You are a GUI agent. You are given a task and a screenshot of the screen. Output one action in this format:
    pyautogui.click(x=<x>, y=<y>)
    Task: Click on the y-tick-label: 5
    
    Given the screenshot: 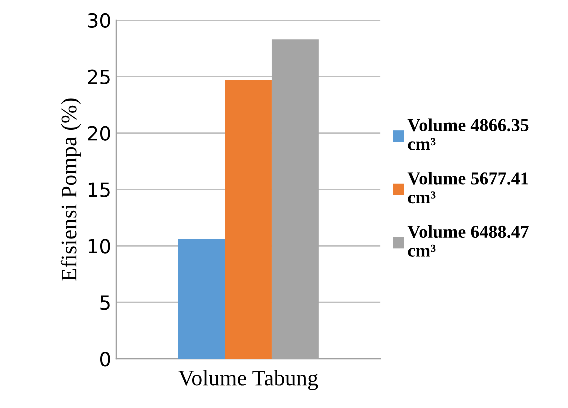 What is the action you would take?
    pyautogui.click(x=105, y=303)
    